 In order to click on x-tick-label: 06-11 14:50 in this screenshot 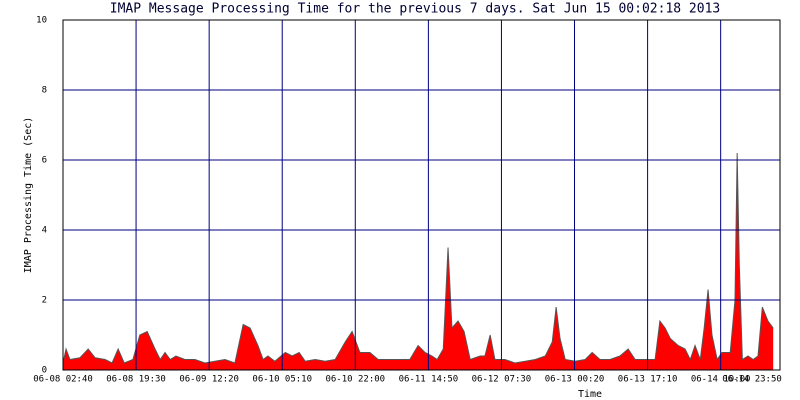, I will do `click(429, 380)`.